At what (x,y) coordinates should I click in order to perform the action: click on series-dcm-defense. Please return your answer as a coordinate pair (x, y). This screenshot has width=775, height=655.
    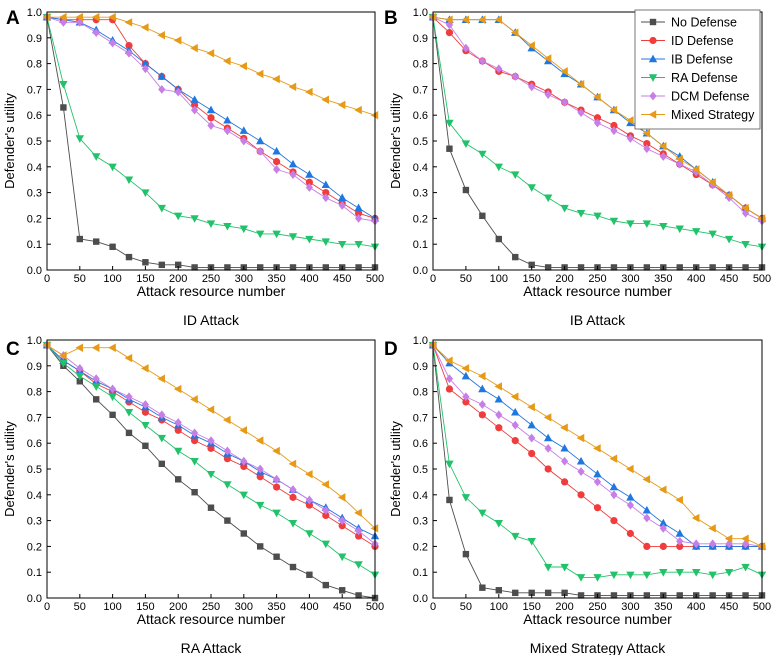
    Looking at the image, I should click on (597, 445).